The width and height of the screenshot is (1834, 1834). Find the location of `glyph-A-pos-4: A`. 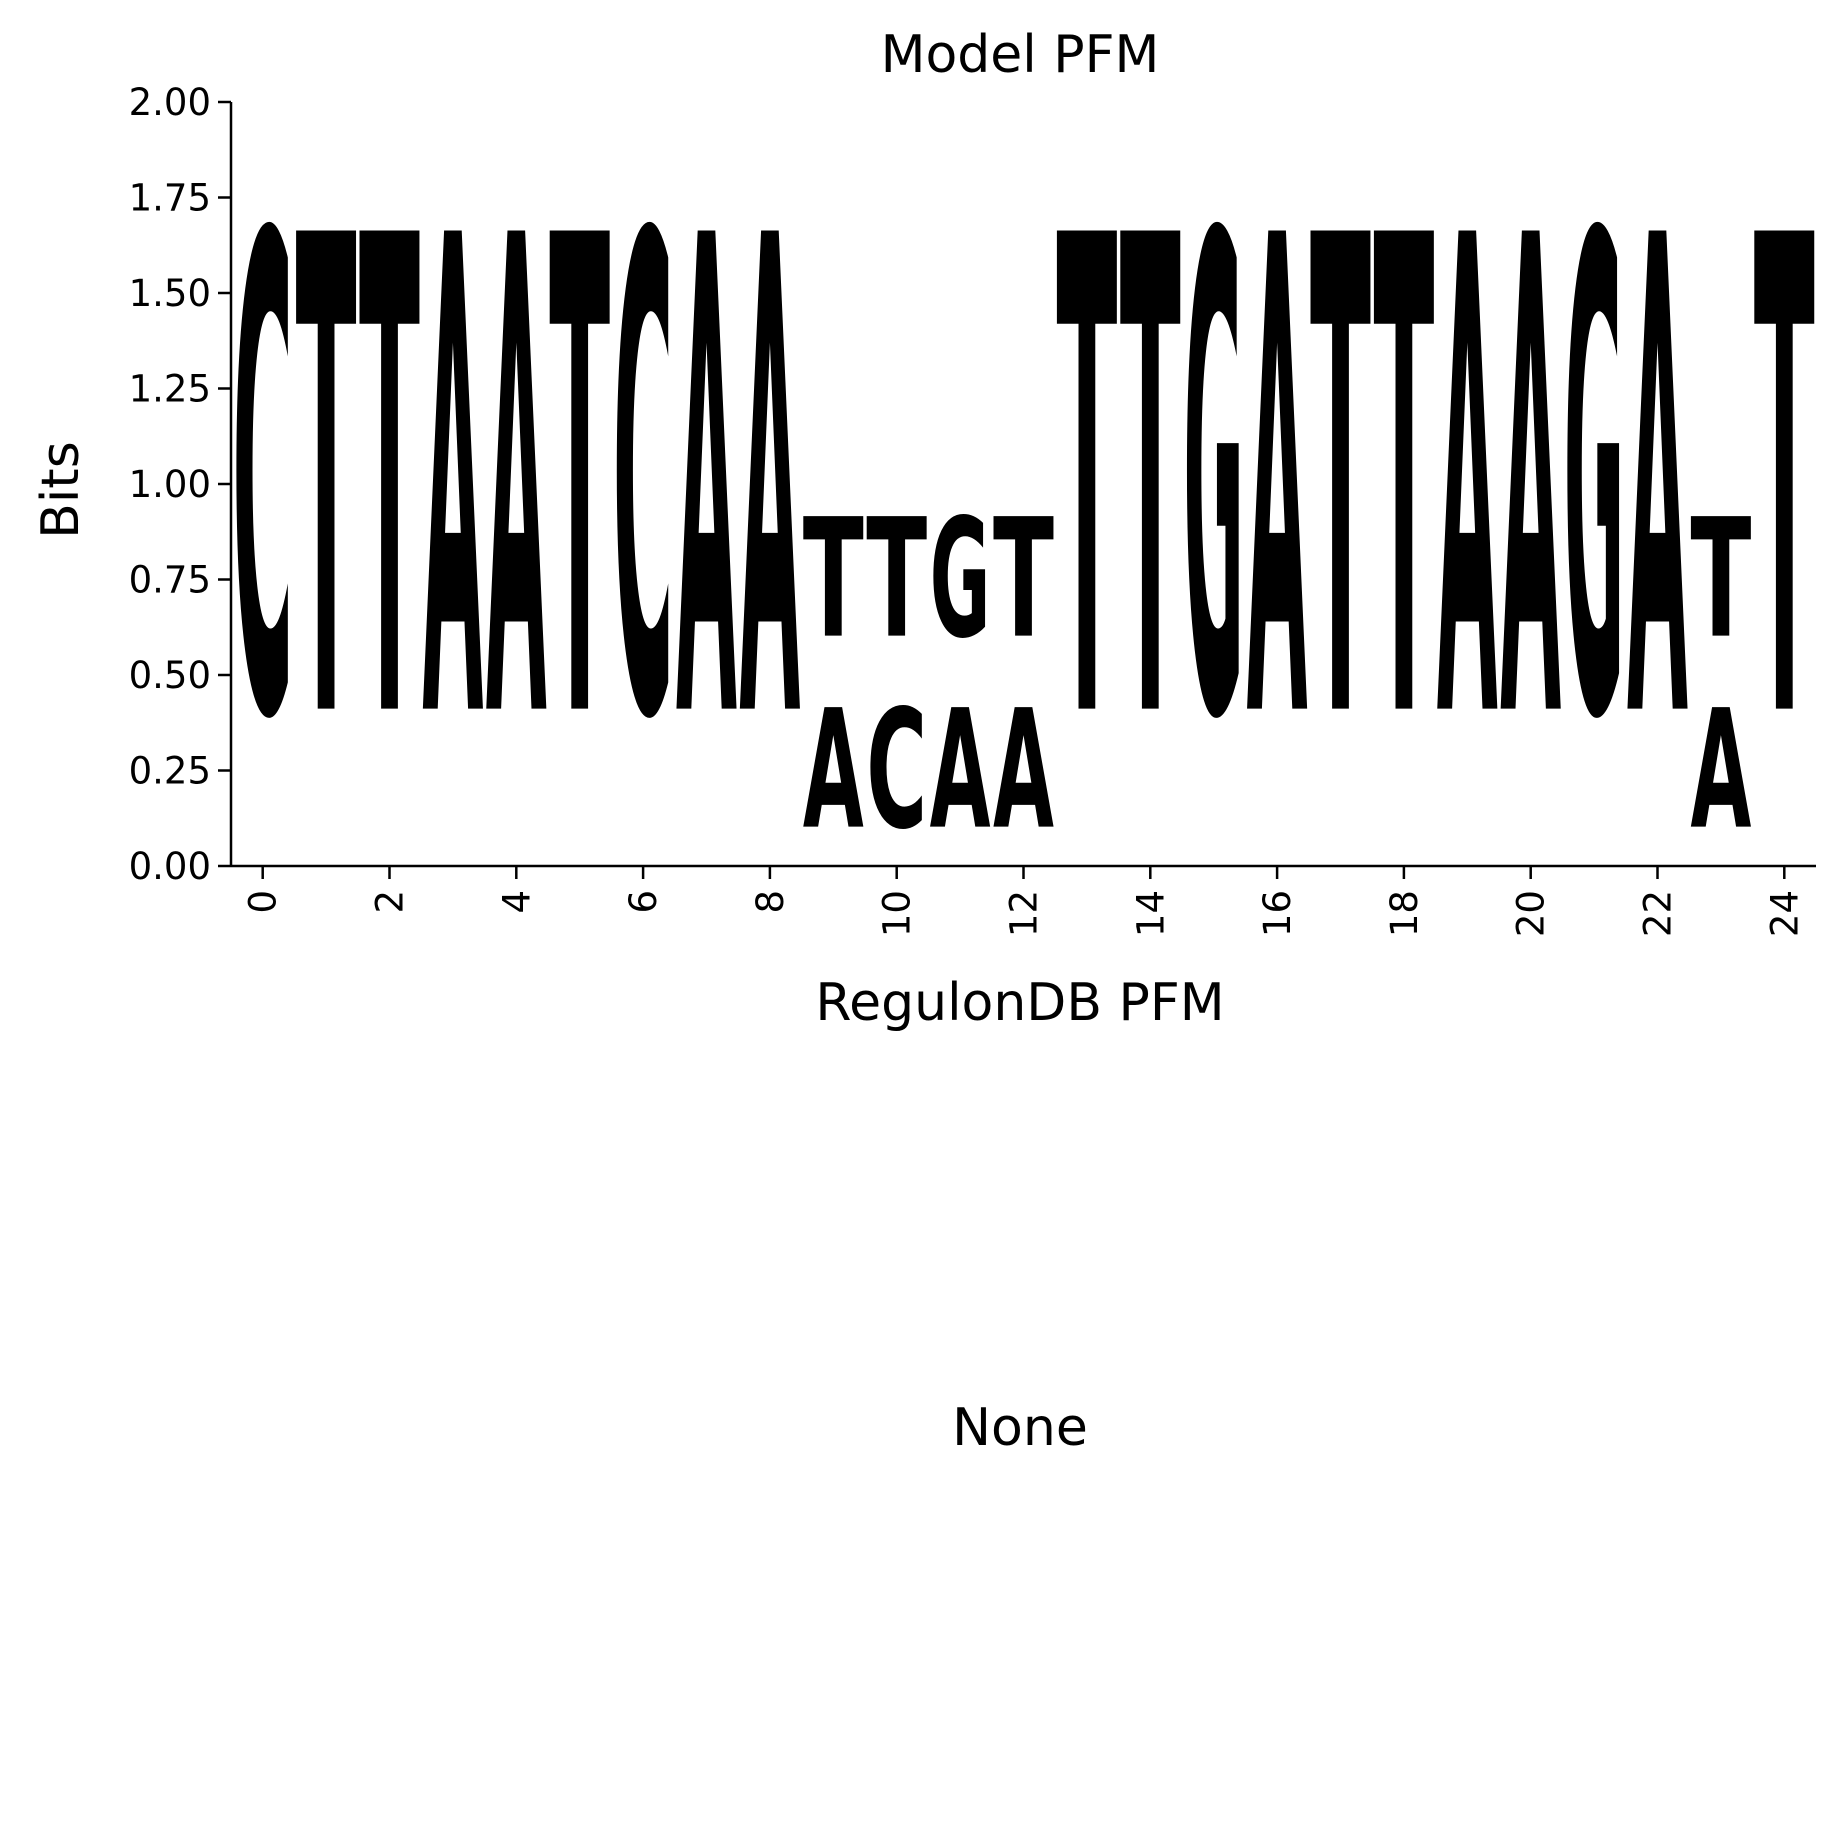

glyph-A-pos-4: A is located at coordinates (516, 483).